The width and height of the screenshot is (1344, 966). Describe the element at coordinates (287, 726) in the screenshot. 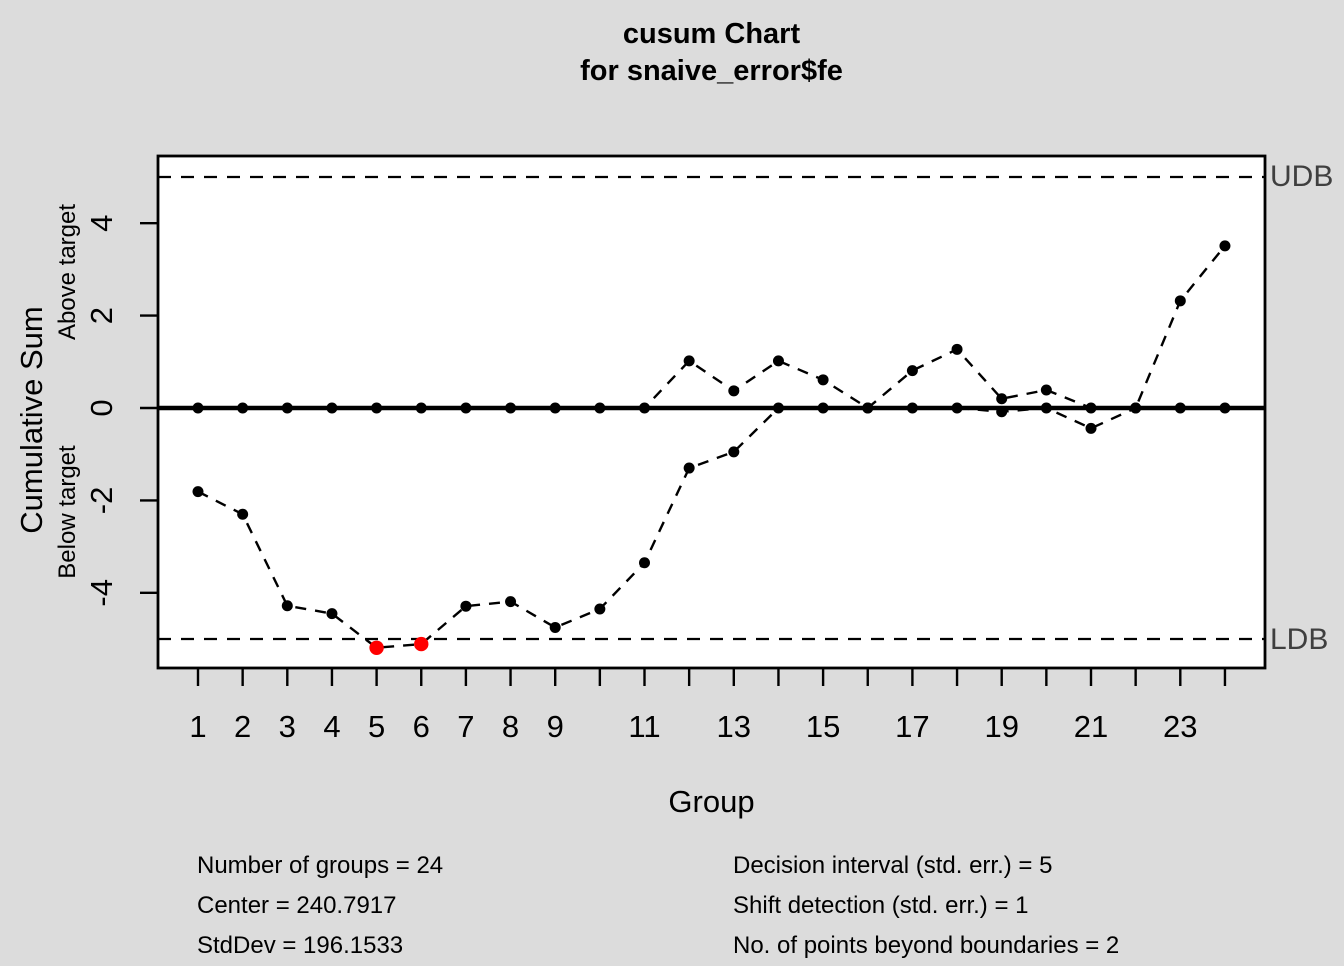

I see `x-tick-label-3: 3` at that location.